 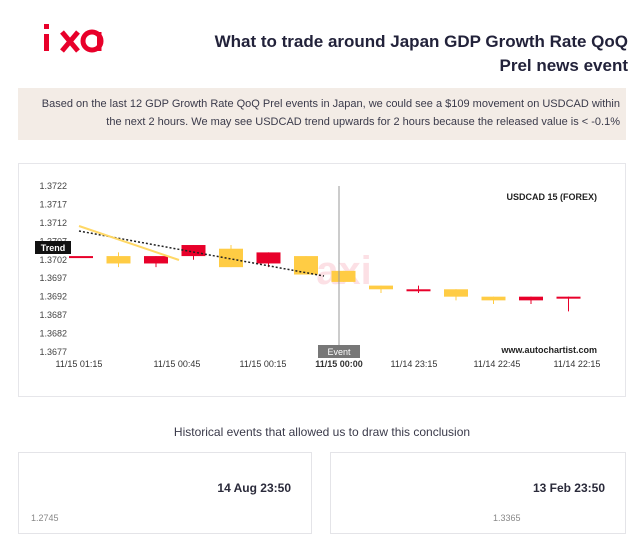 I want to click on axi-logo, so click(x=74, y=38).